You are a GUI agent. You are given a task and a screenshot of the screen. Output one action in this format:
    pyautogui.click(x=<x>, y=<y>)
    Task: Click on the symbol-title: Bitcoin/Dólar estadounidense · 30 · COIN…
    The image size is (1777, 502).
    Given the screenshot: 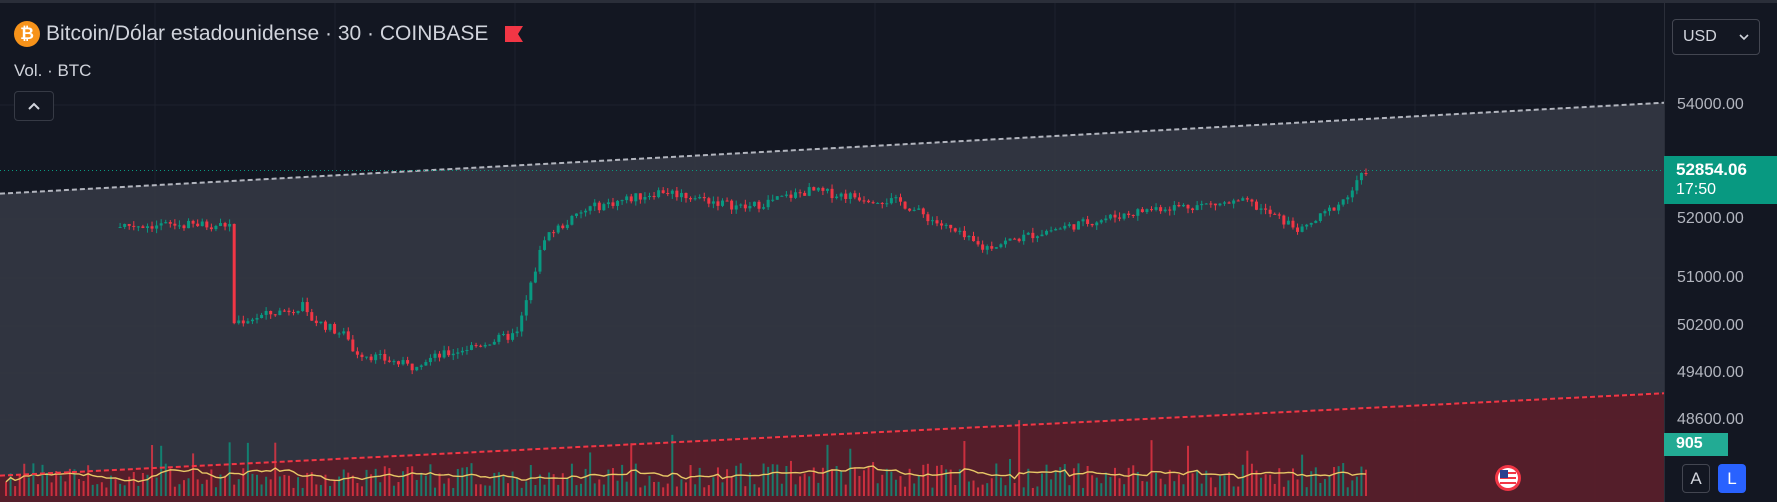 What is the action you would take?
    pyautogui.click(x=267, y=33)
    